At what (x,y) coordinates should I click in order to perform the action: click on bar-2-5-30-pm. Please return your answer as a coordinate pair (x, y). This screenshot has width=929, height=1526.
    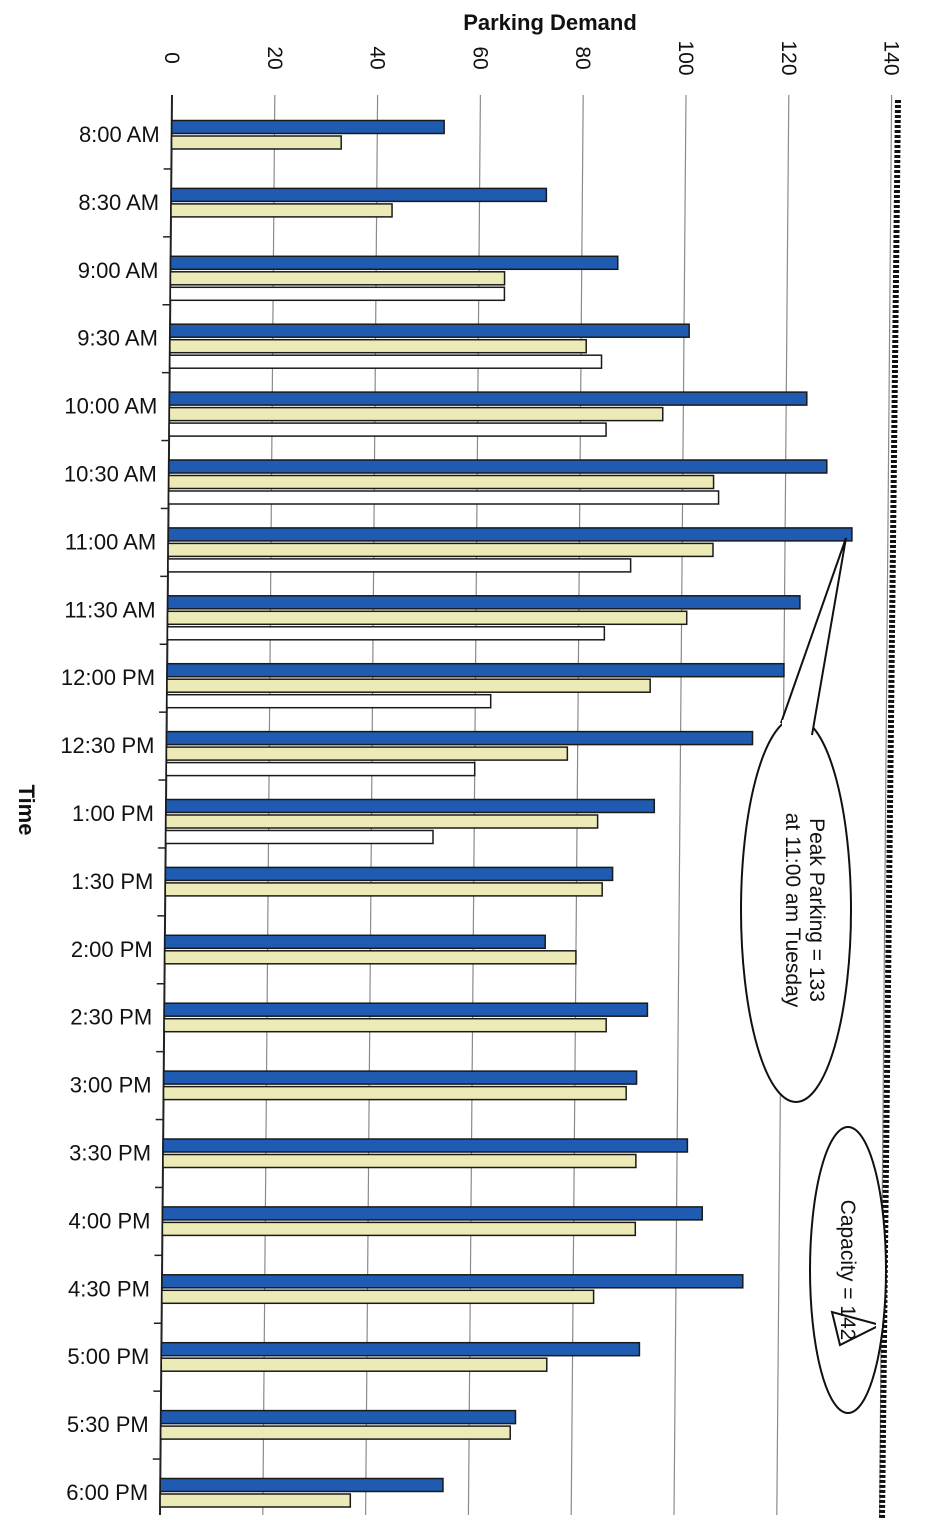
    Looking at the image, I should click on (335, 1432).